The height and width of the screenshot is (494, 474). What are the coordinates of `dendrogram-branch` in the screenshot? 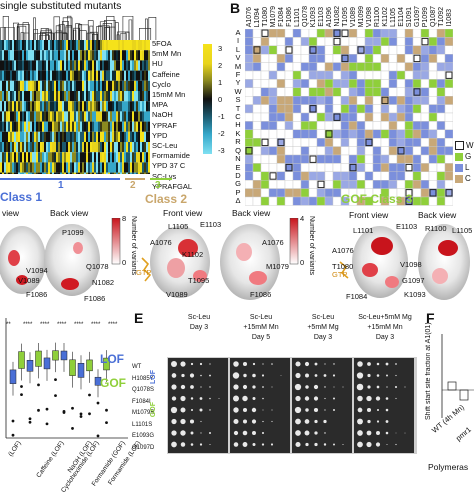 It's located at (74, 34).